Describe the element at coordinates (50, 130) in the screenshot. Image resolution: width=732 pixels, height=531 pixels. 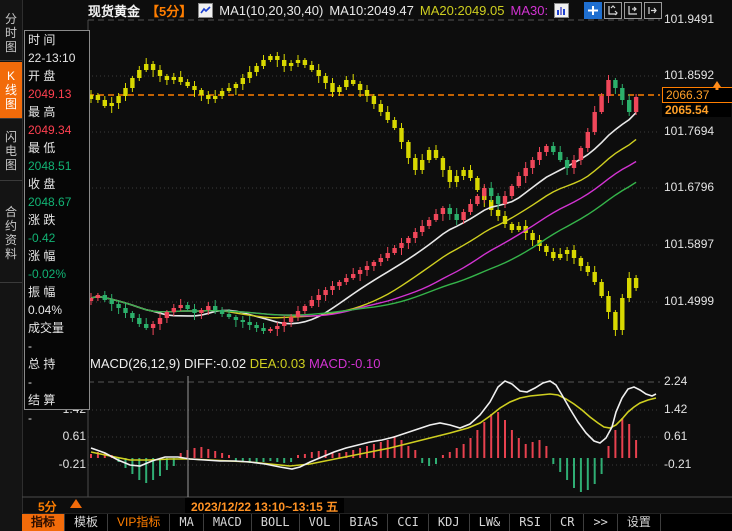
I see `info-value: 2049.34` at that location.